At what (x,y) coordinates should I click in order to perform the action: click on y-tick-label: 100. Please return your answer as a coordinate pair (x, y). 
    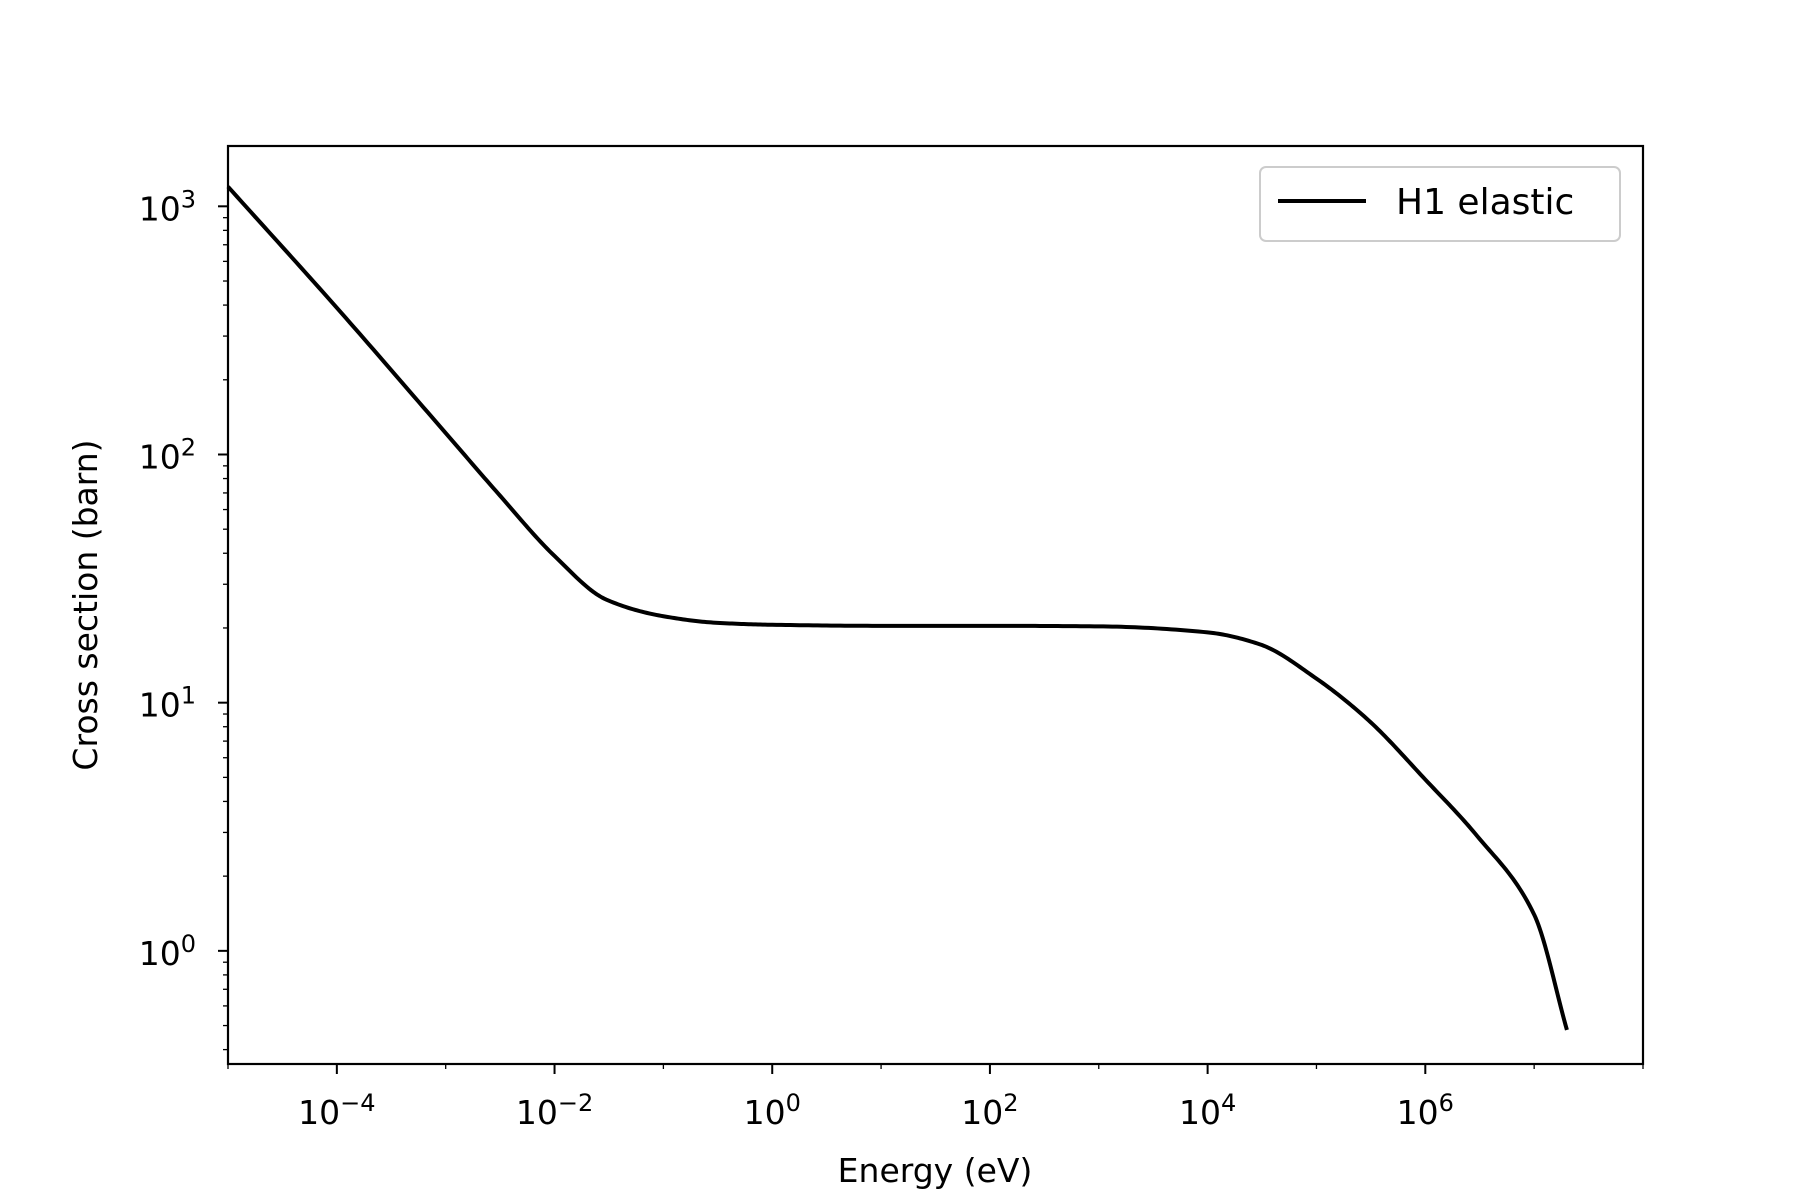
    Looking at the image, I should click on (167, 951).